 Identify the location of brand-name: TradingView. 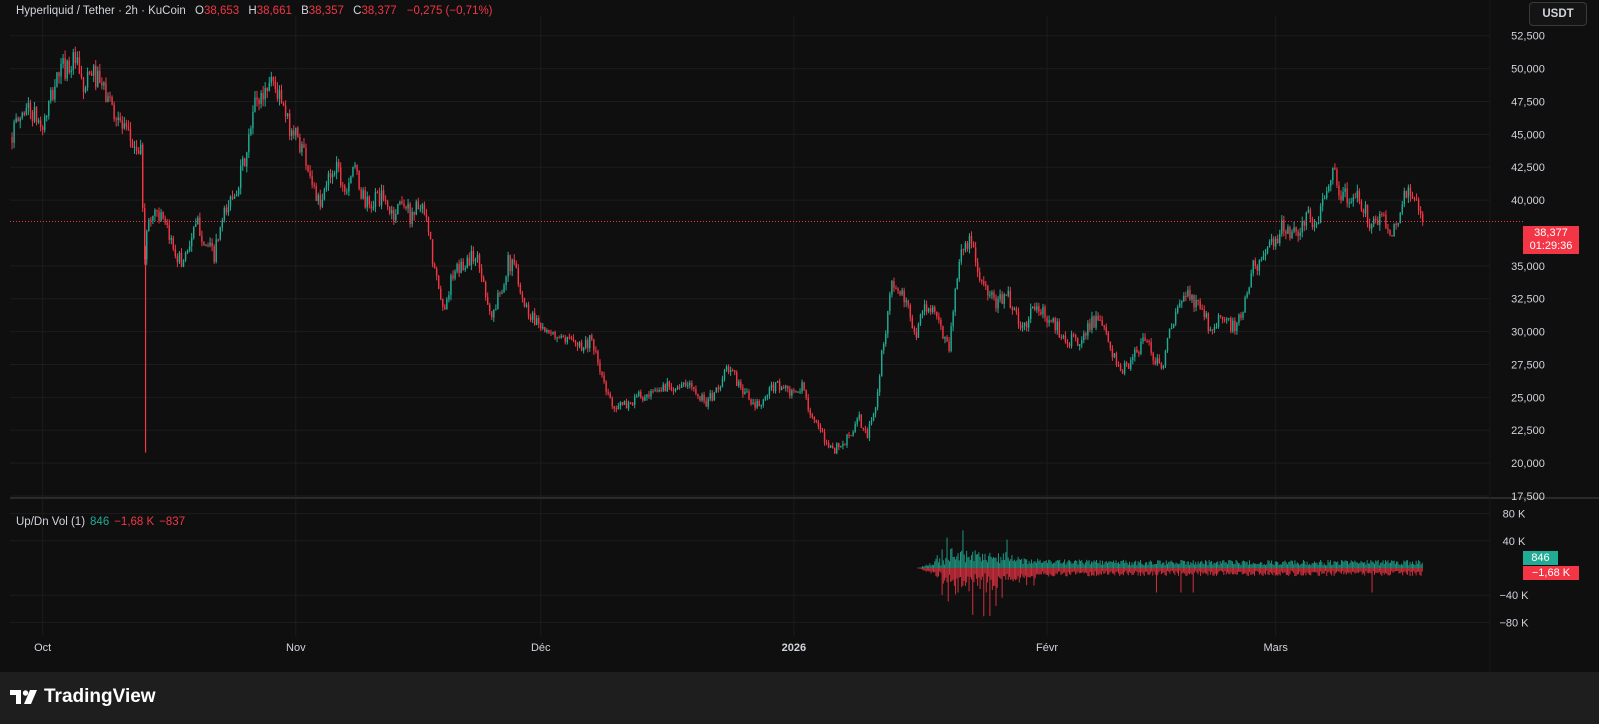
(100, 696).